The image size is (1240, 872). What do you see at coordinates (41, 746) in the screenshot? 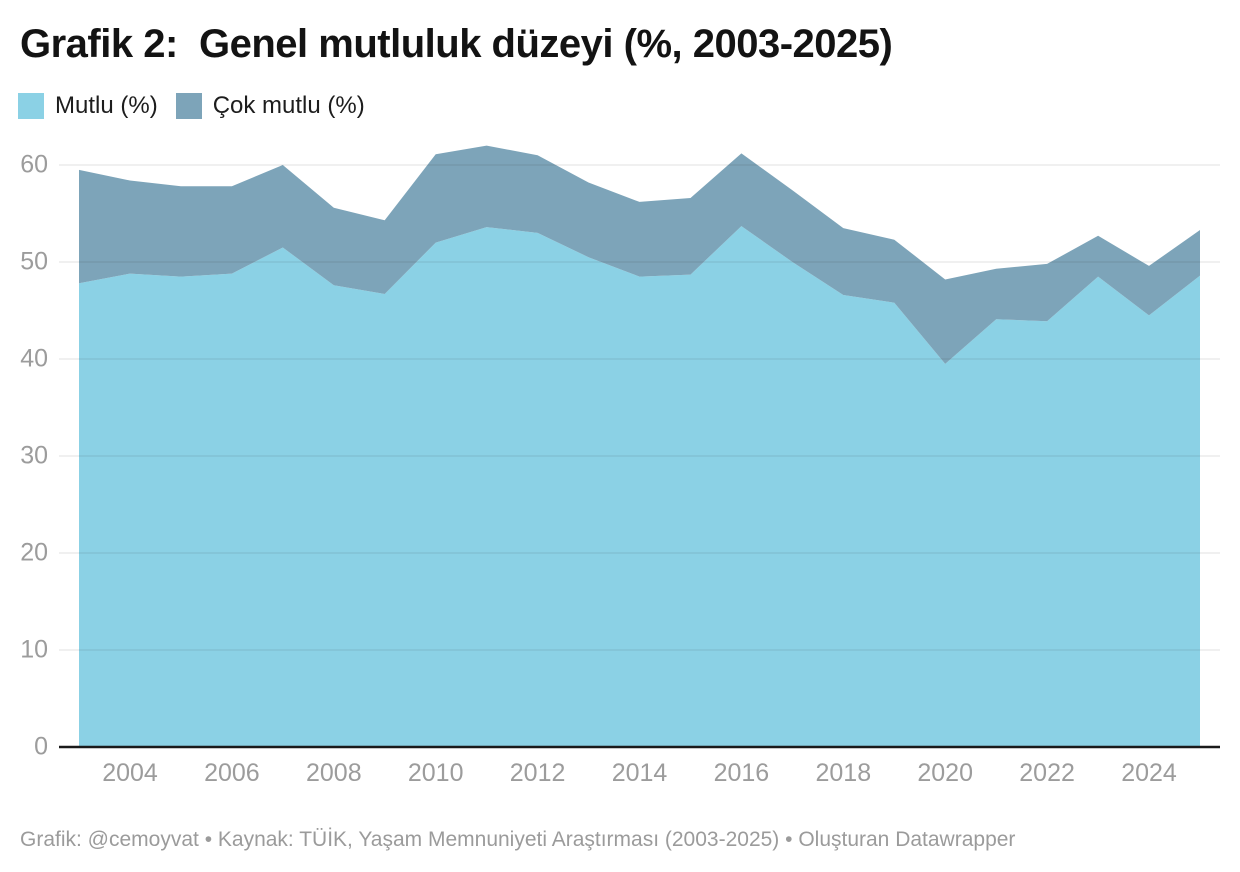
I see `y-tick-label-0: 0` at bounding box center [41, 746].